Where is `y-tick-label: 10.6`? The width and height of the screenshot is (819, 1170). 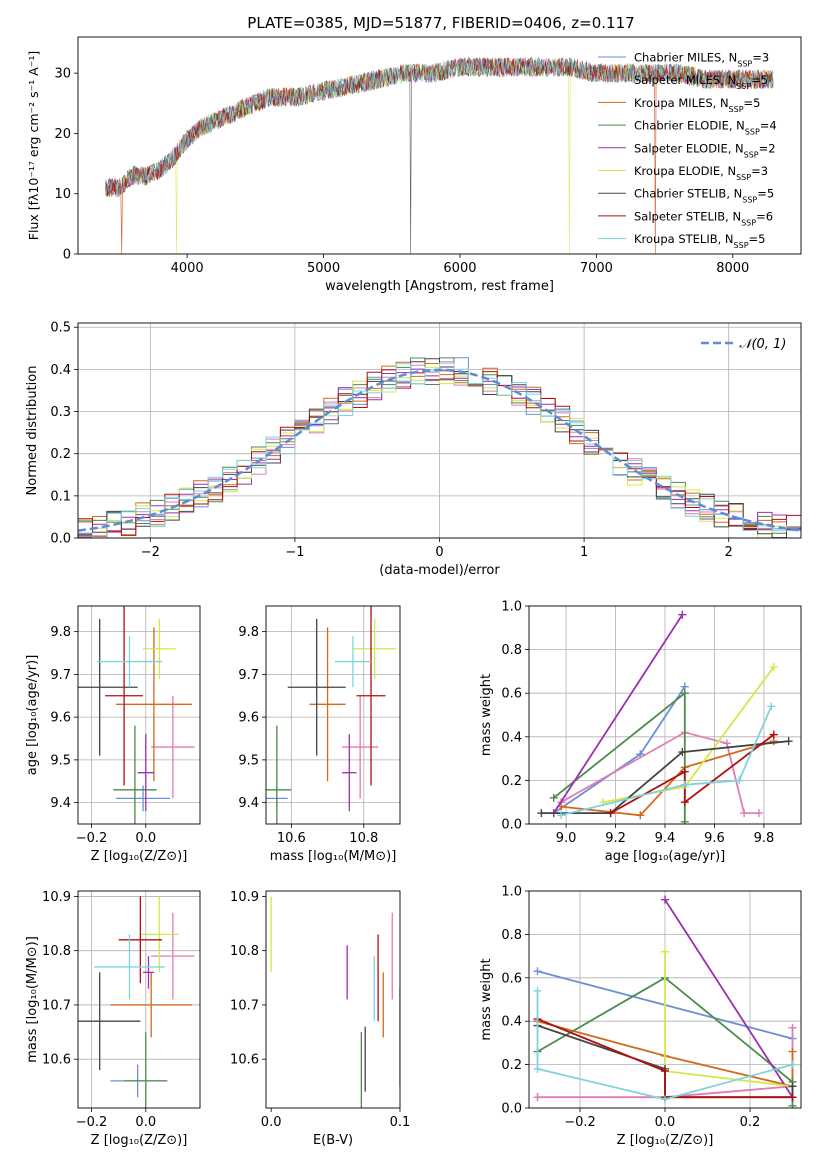
y-tick-label: 10.6 is located at coordinates (56, 1060).